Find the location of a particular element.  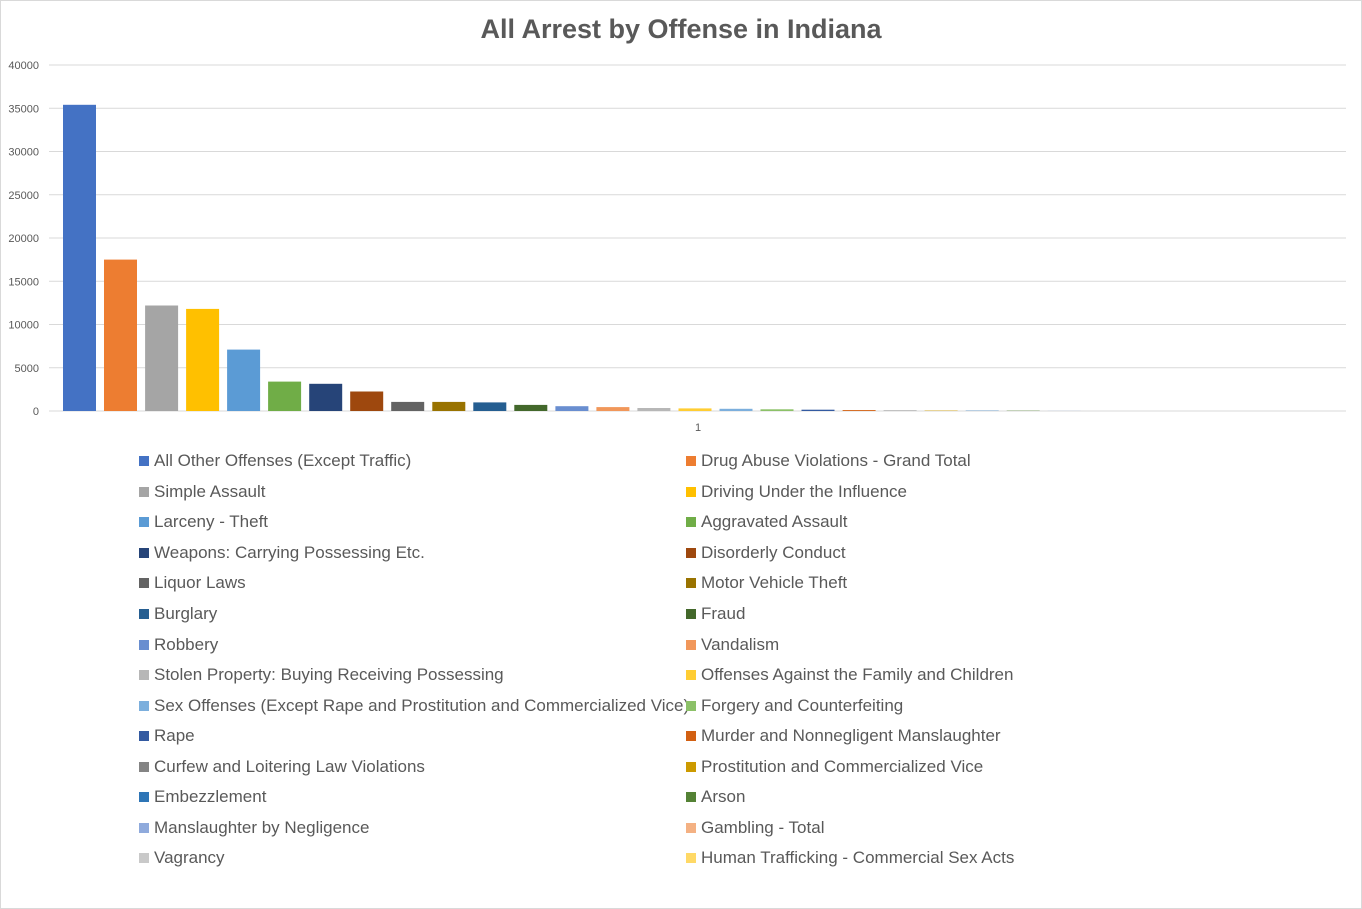

legend-item: All Other Offenses (Except Traffic) is located at coordinates (412, 461).